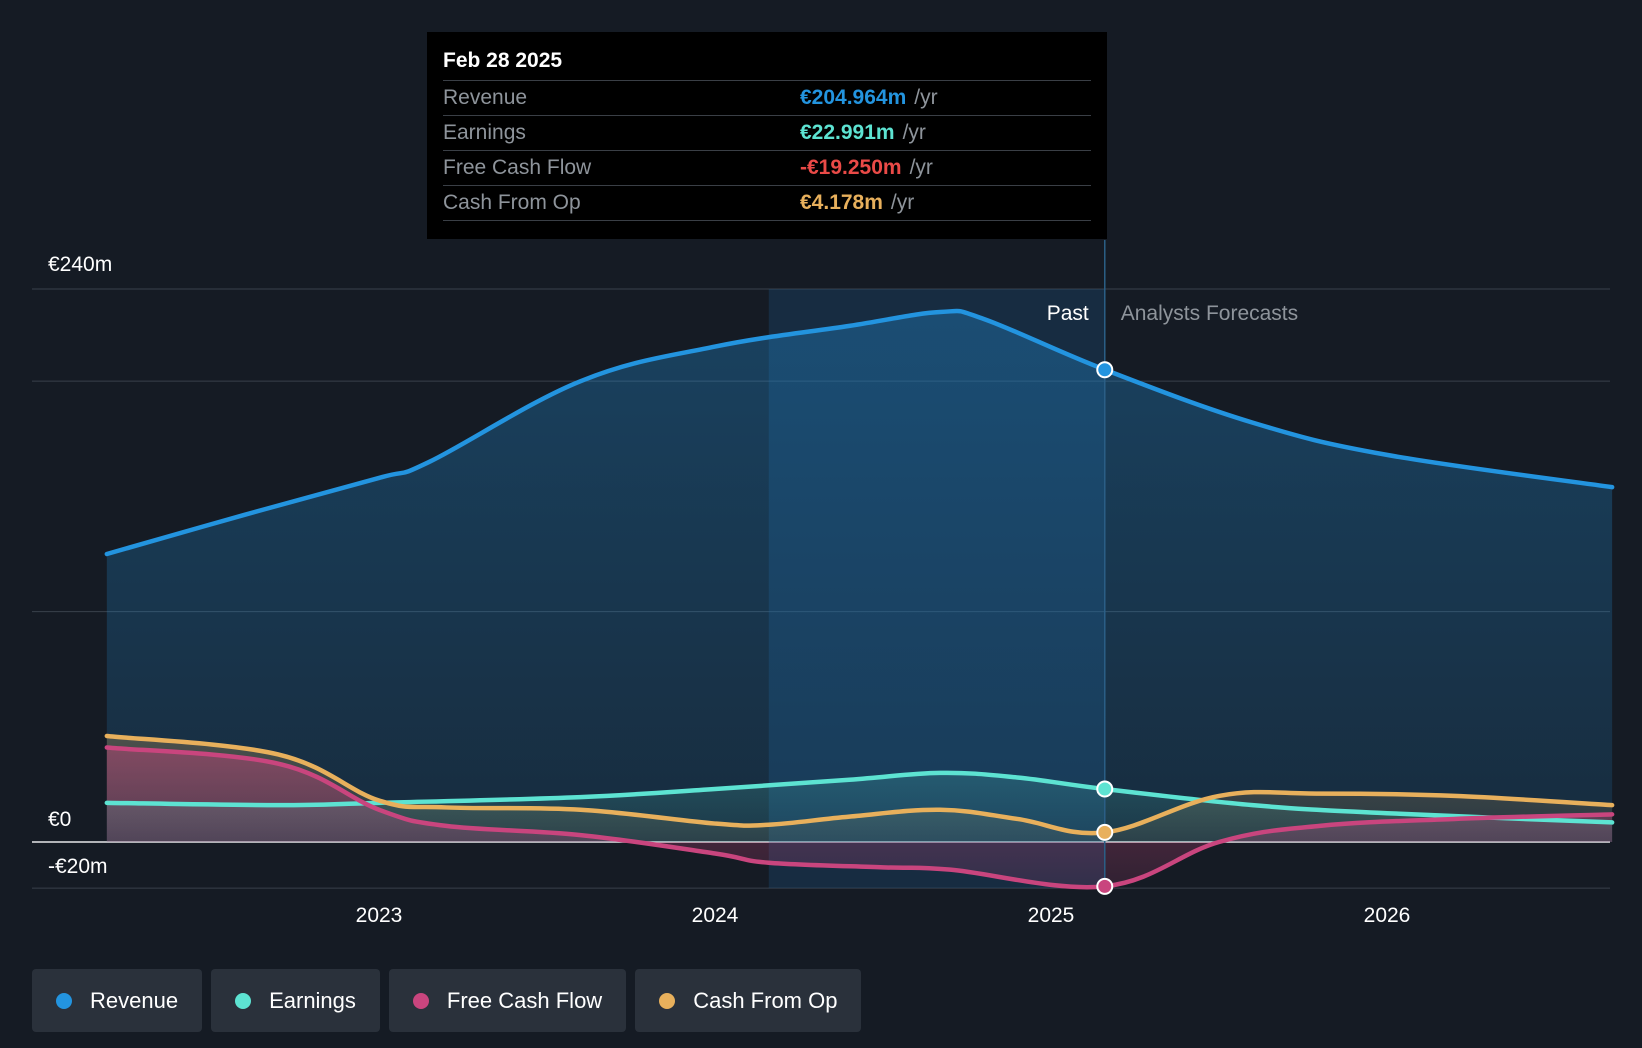  What do you see at coordinates (134, 1000) in the screenshot?
I see `legend-label: Revenue` at bounding box center [134, 1000].